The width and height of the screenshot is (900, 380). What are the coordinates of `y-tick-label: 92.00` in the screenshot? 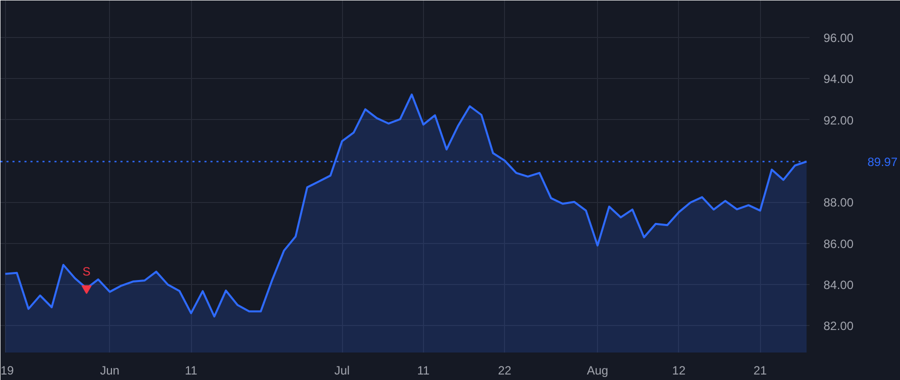 It's located at (839, 120).